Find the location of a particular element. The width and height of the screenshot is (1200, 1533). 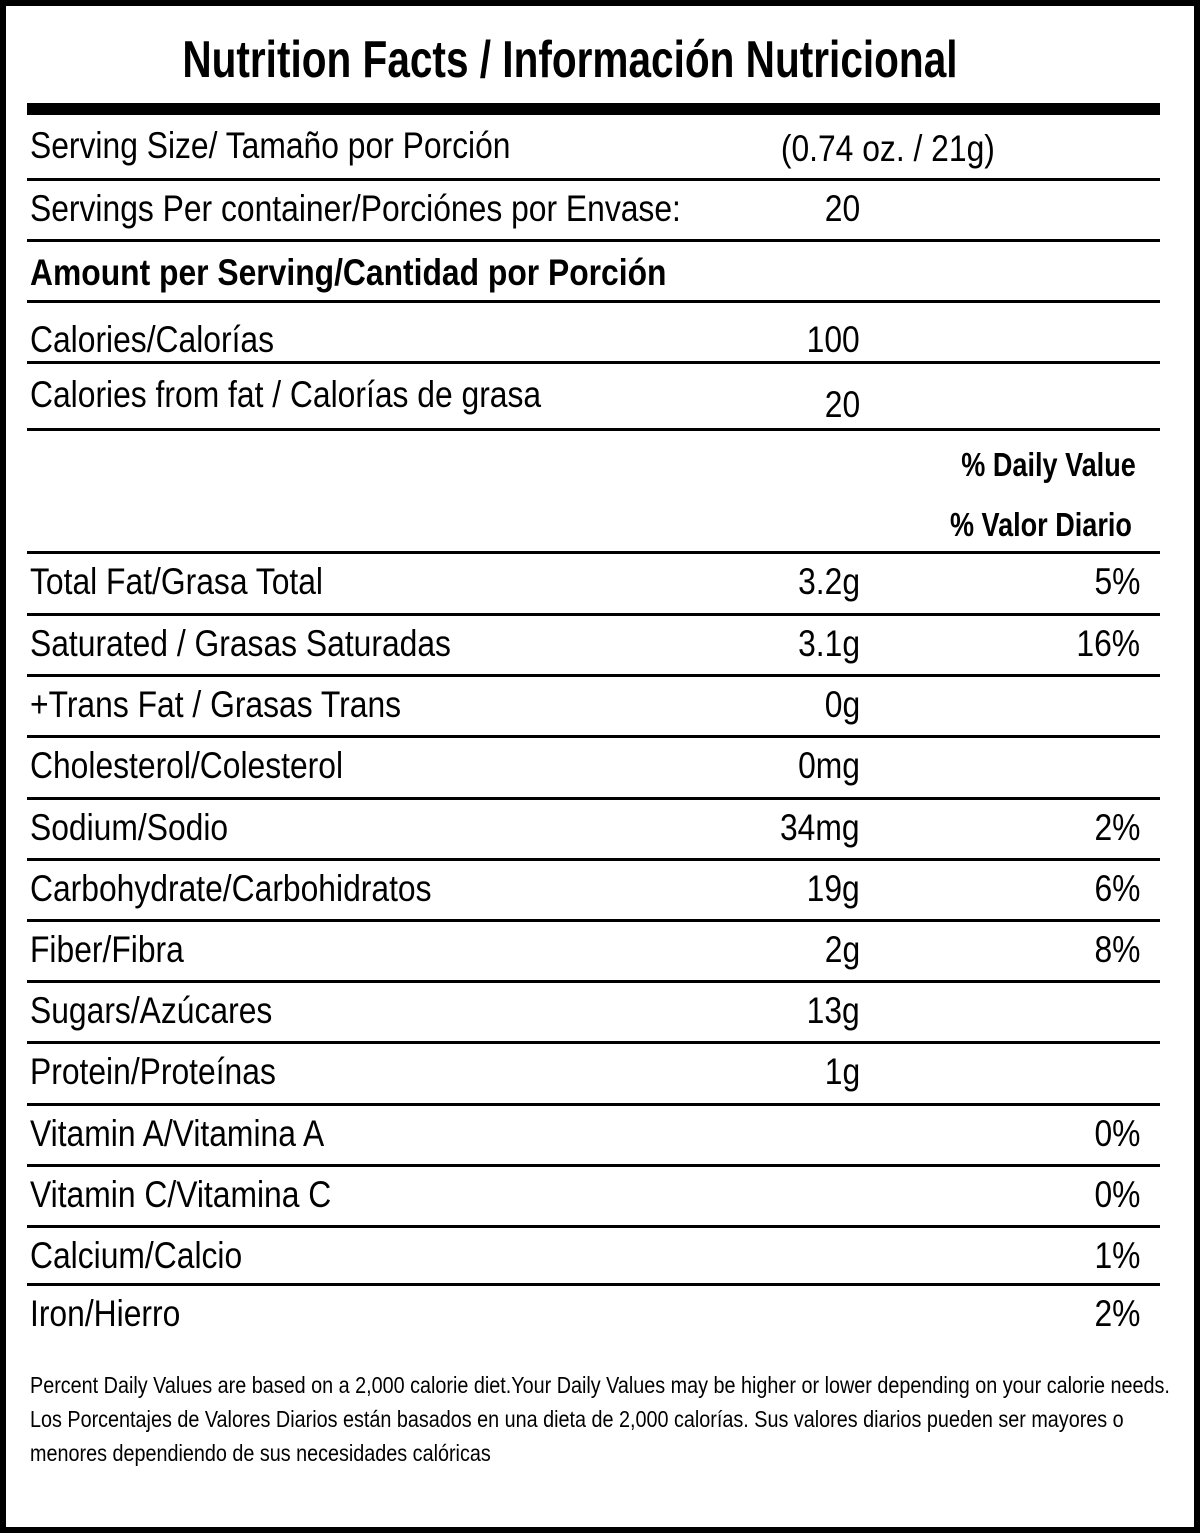

nutrient-row: Sodium/Sodio 34mg 2% is located at coordinates (593, 829).